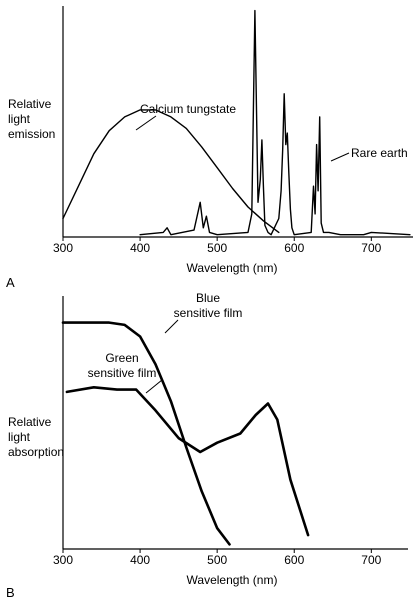 The height and width of the screenshot is (602, 417). I want to click on panel-b-tick-label-500: 500, so click(217, 560).